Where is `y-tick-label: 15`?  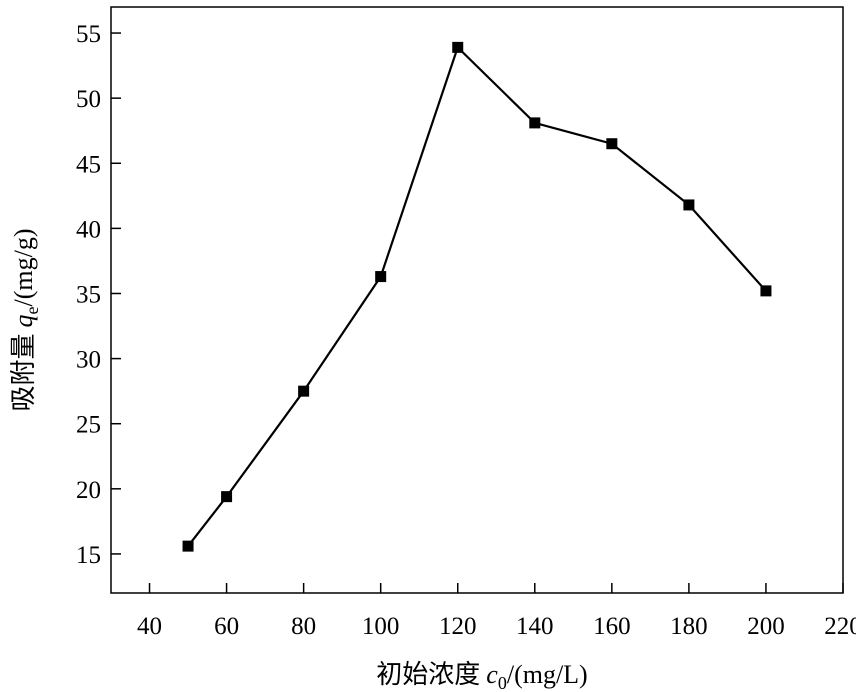
y-tick-label: 15 is located at coordinates (88, 555).